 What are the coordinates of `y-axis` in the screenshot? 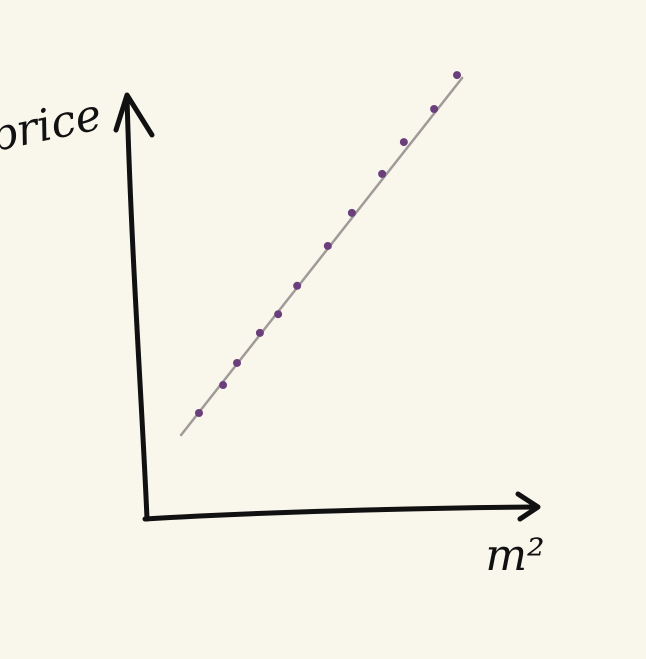 It's located at (137, 308).